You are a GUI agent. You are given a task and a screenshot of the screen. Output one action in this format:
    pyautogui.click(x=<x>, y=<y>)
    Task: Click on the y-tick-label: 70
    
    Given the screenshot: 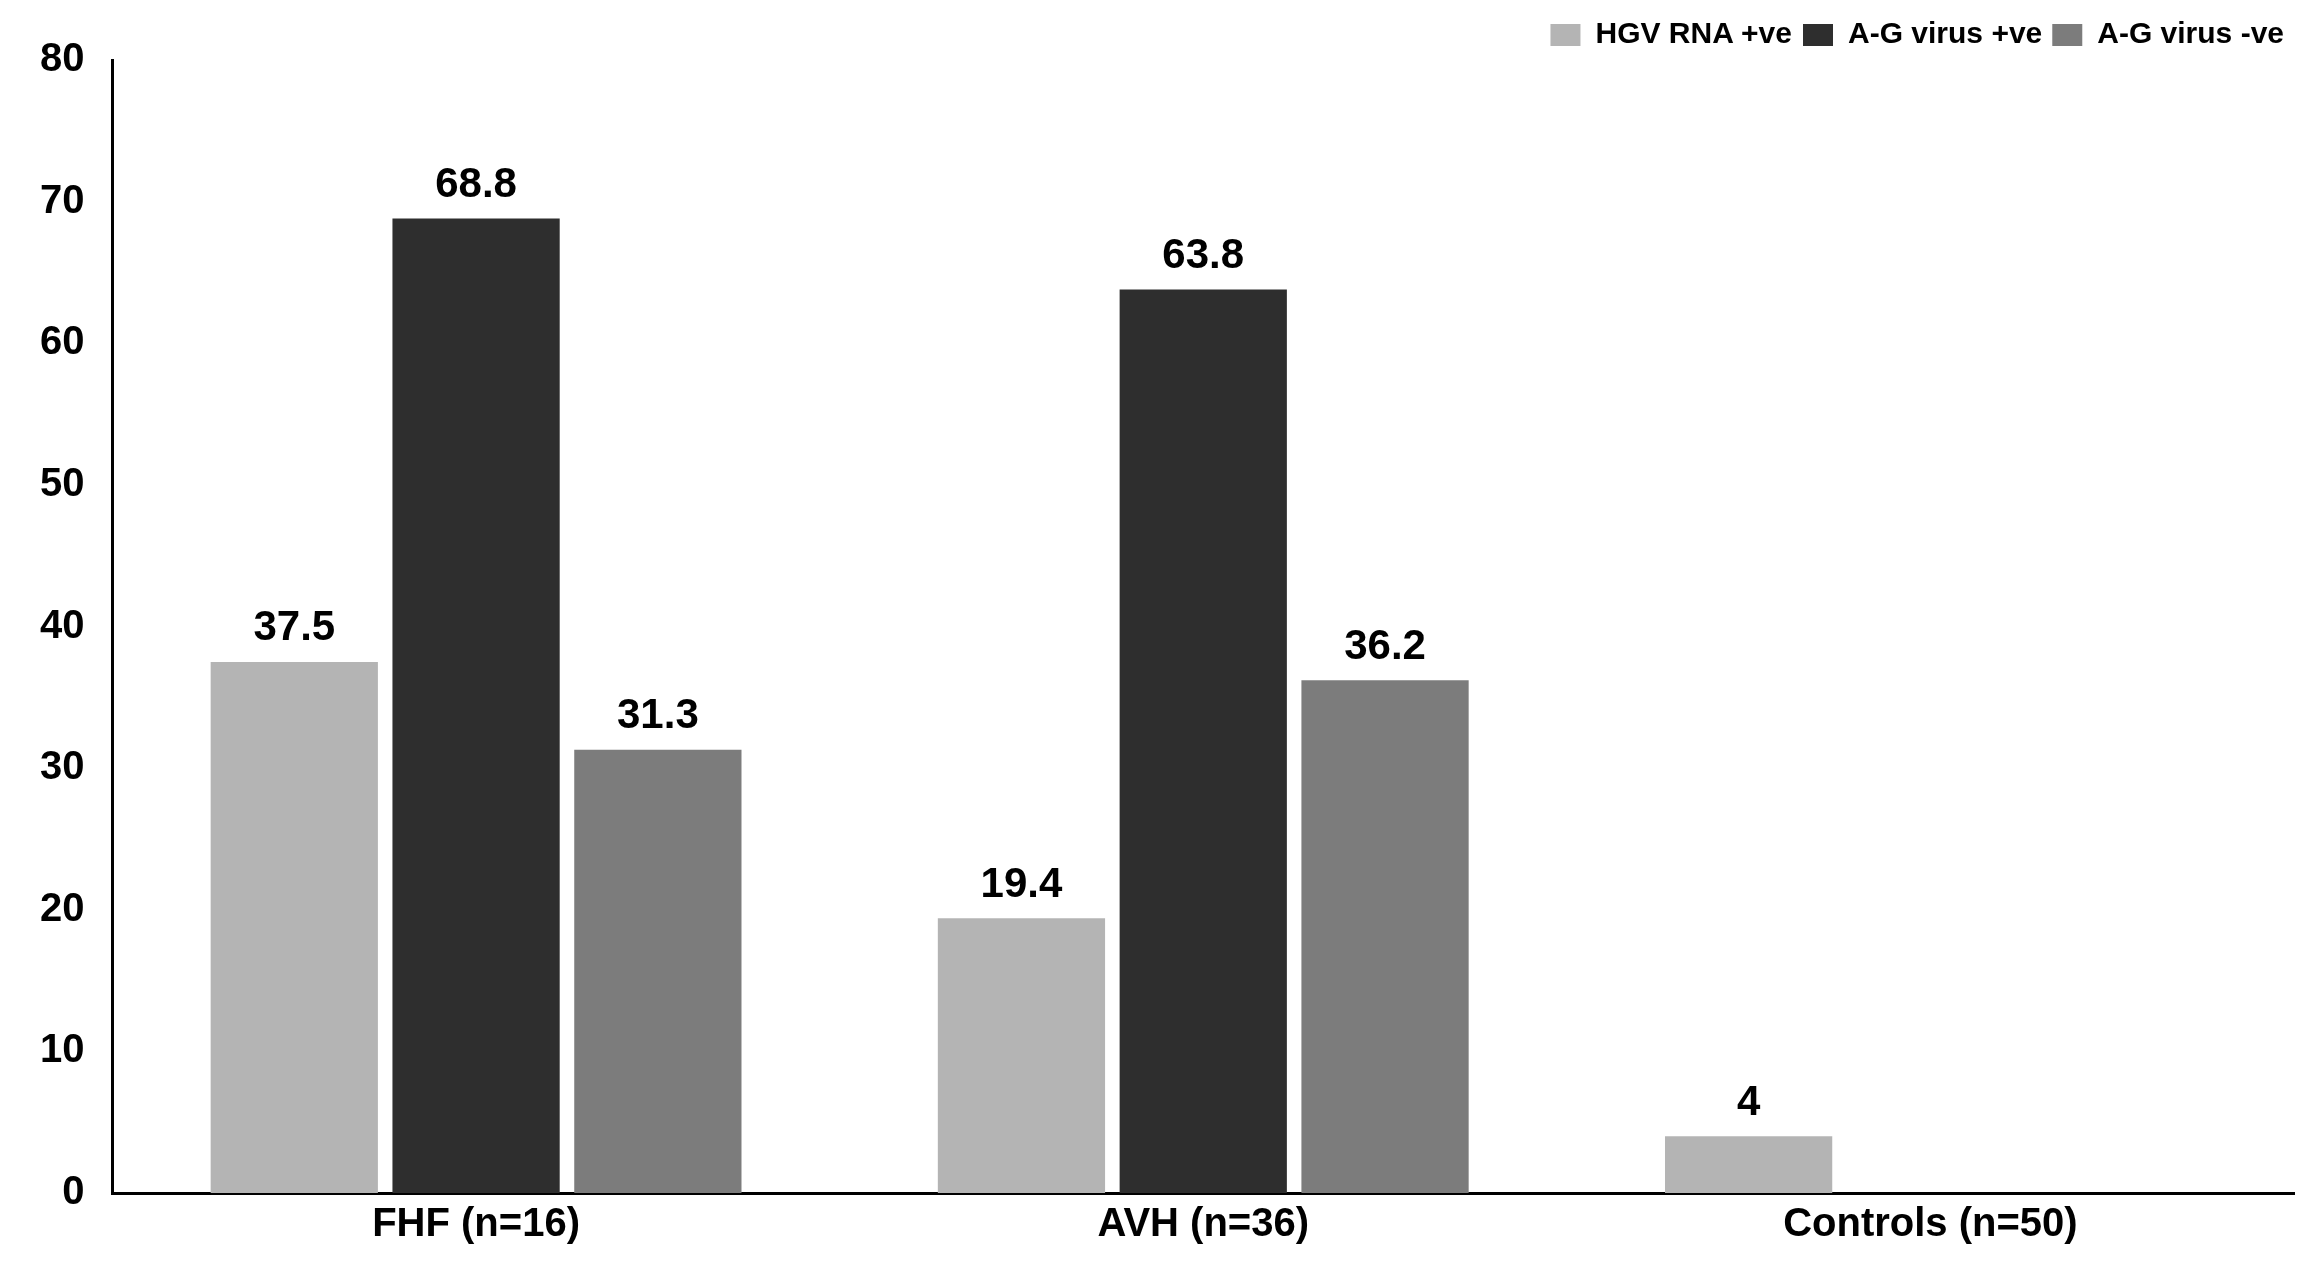 What is the action you would take?
    pyautogui.click(x=62, y=198)
    